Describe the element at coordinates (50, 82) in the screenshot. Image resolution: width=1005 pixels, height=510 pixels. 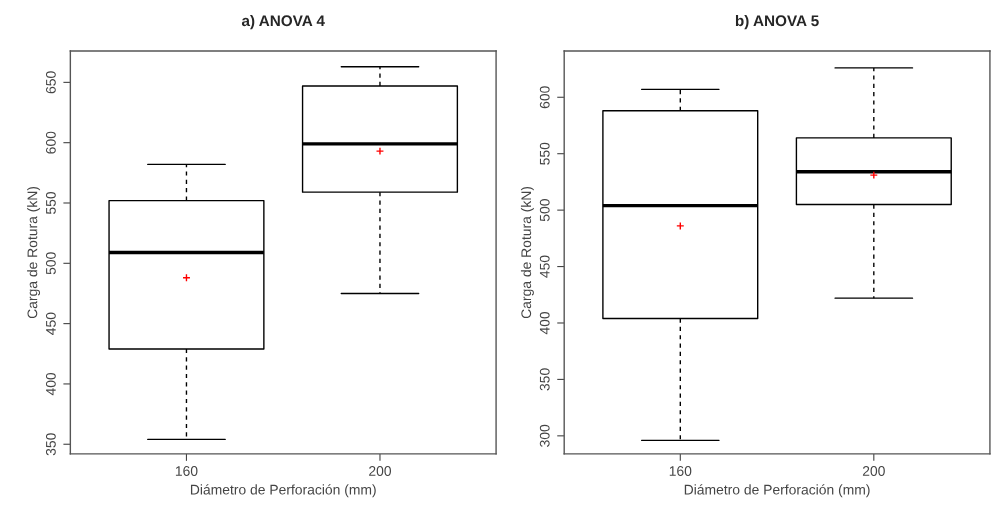
I see `y-tick-label: 650` at that location.